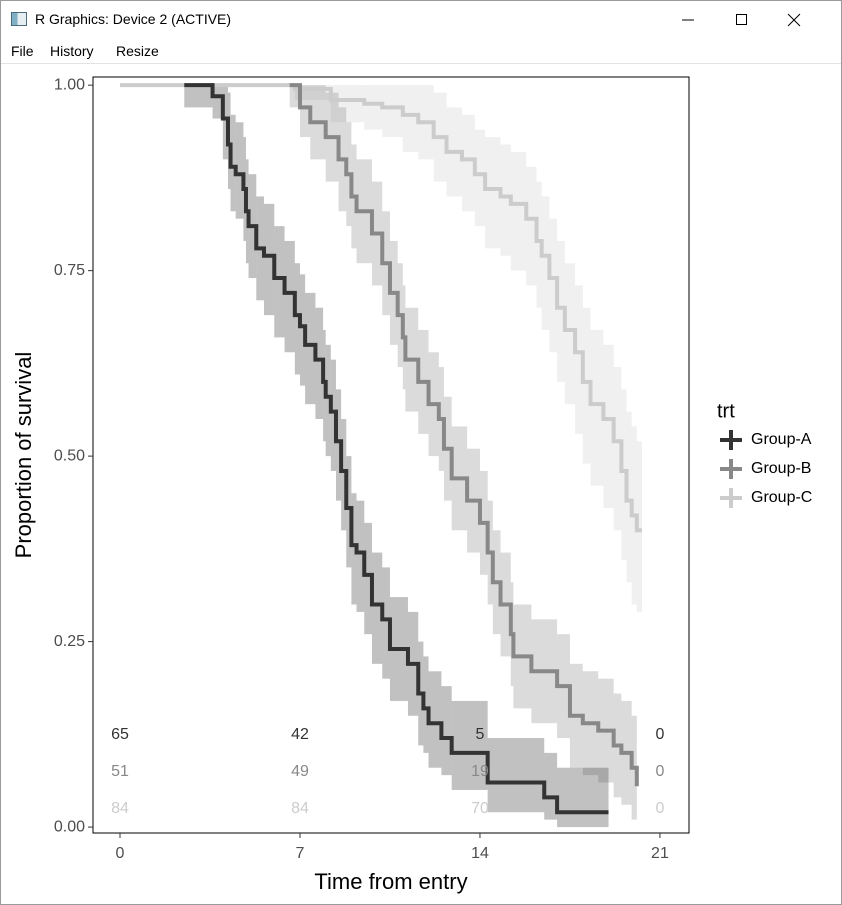 The width and height of the screenshot is (842, 905). What do you see at coordinates (390, 881) in the screenshot?
I see `x-axis-label: Time from entry` at bounding box center [390, 881].